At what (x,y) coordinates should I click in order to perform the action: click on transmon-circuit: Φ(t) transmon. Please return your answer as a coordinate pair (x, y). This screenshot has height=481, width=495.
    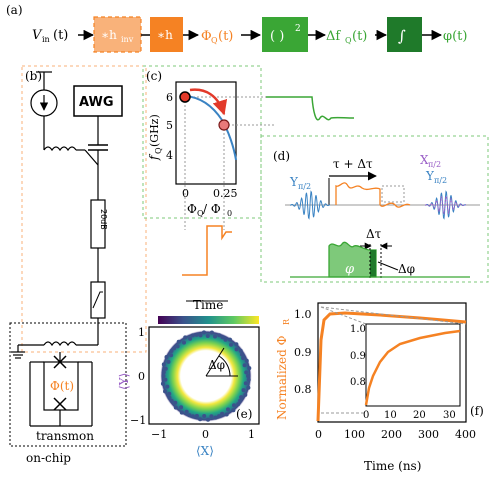
    Looking at the image, I should click on (61, 397).